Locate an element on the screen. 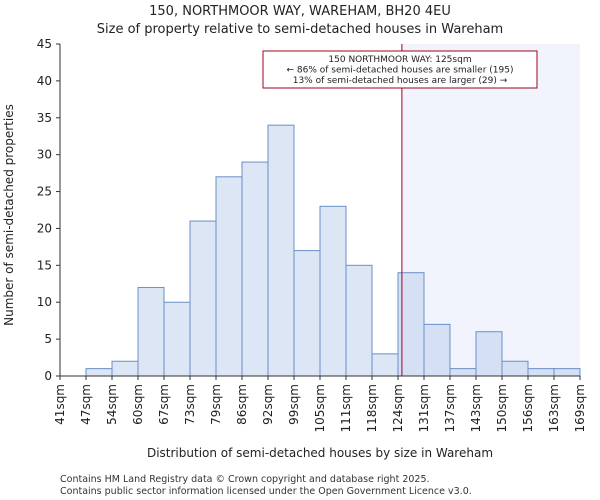 The width and height of the screenshot is (600, 500). x-tick-label: 67sqm is located at coordinates (164, 404).